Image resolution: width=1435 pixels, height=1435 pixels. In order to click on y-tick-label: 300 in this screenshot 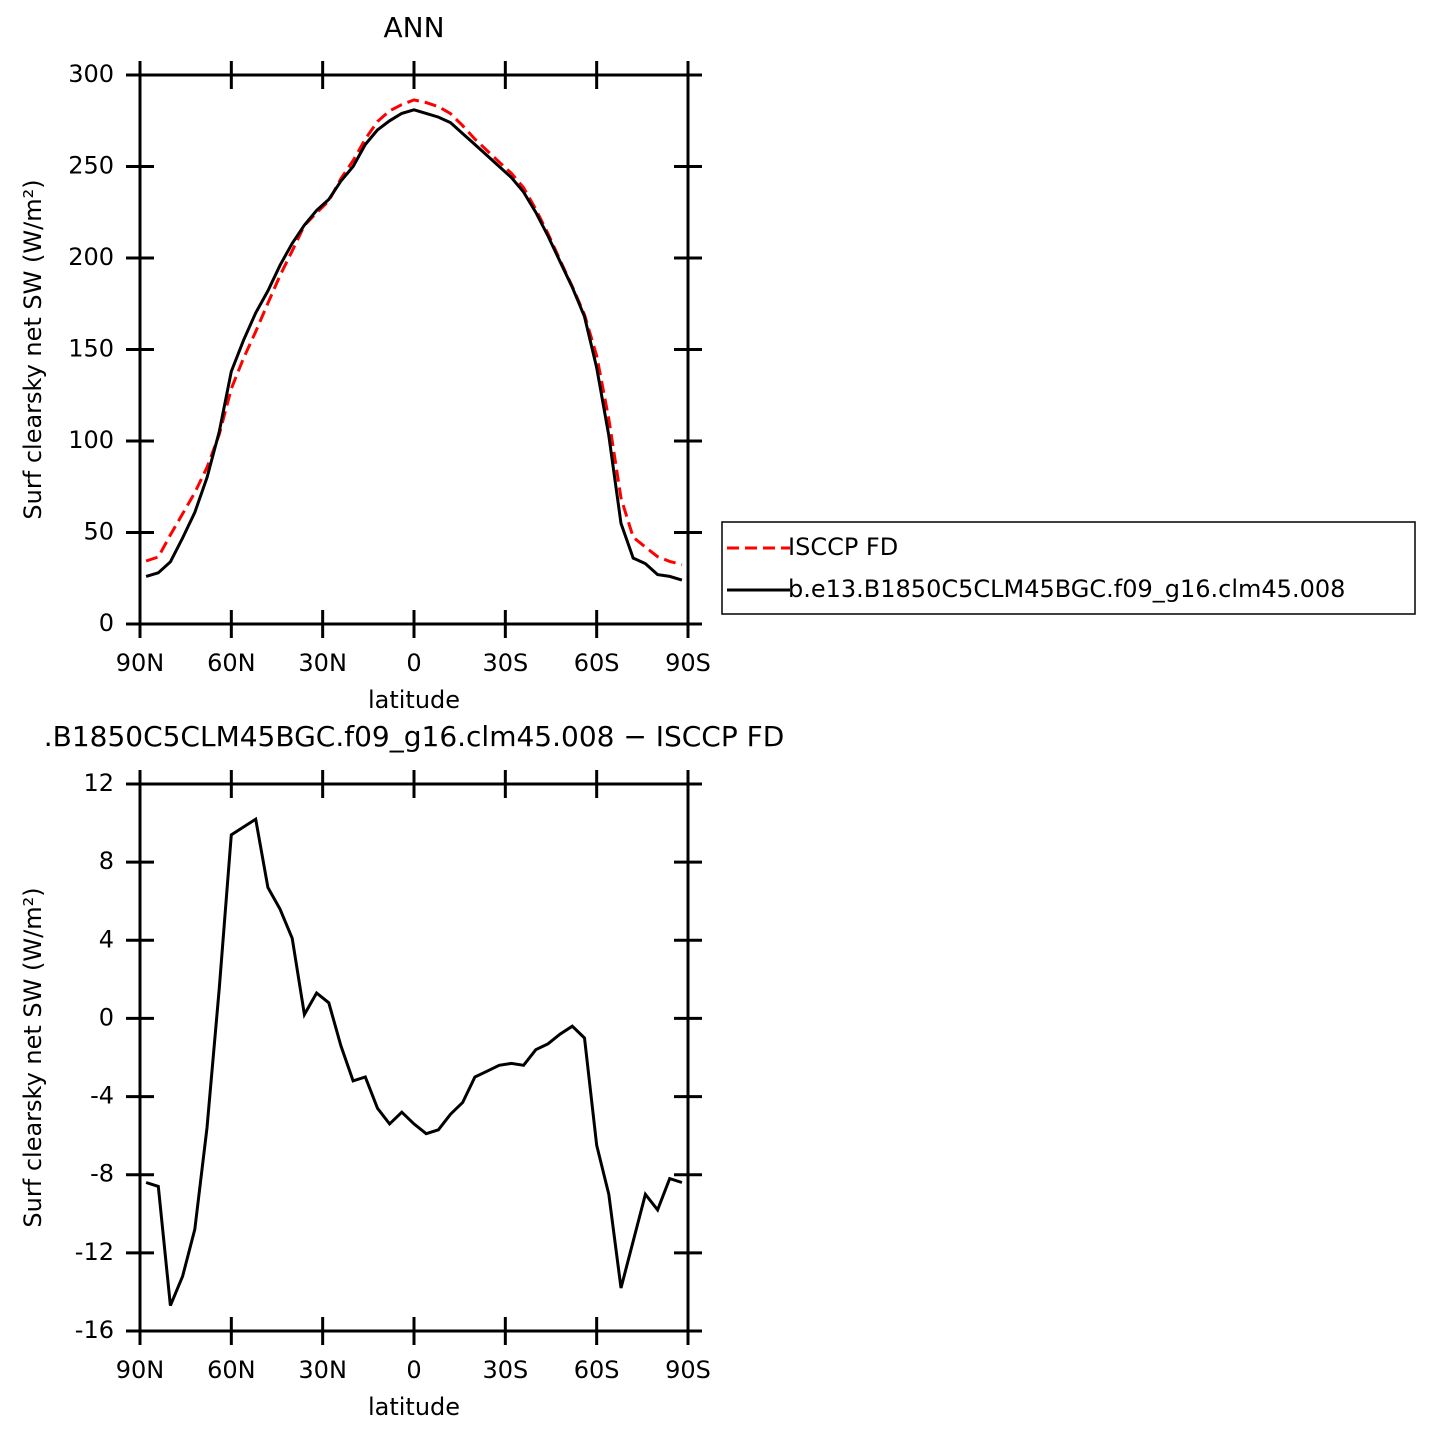, I will do `click(91, 74)`.